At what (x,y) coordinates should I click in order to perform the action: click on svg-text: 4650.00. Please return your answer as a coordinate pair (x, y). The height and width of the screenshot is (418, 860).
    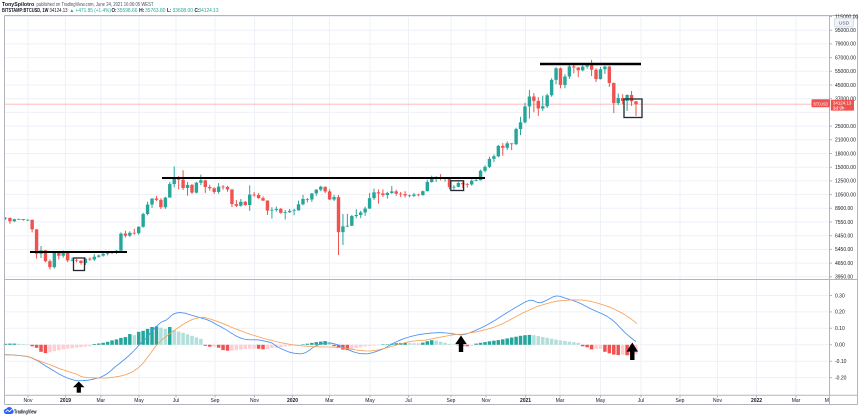
    Looking at the image, I should click on (844, 264).